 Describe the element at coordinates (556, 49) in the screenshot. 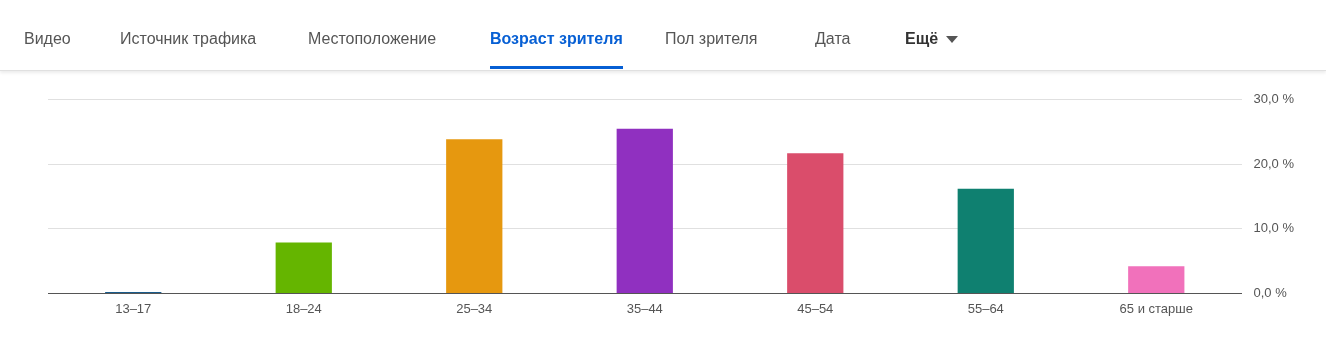

I see `text: Возраст зрителя` at that location.